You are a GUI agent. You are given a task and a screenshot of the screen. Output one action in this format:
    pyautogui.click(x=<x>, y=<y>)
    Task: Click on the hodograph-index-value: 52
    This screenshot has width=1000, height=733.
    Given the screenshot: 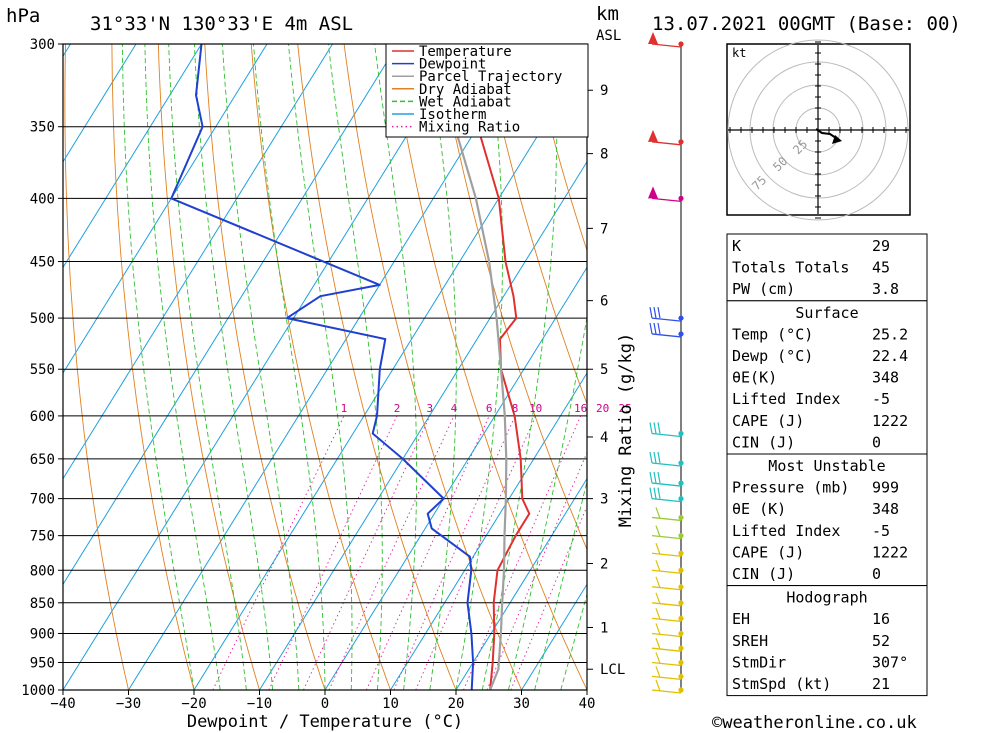 What is the action you would take?
    pyautogui.click(x=881, y=641)
    